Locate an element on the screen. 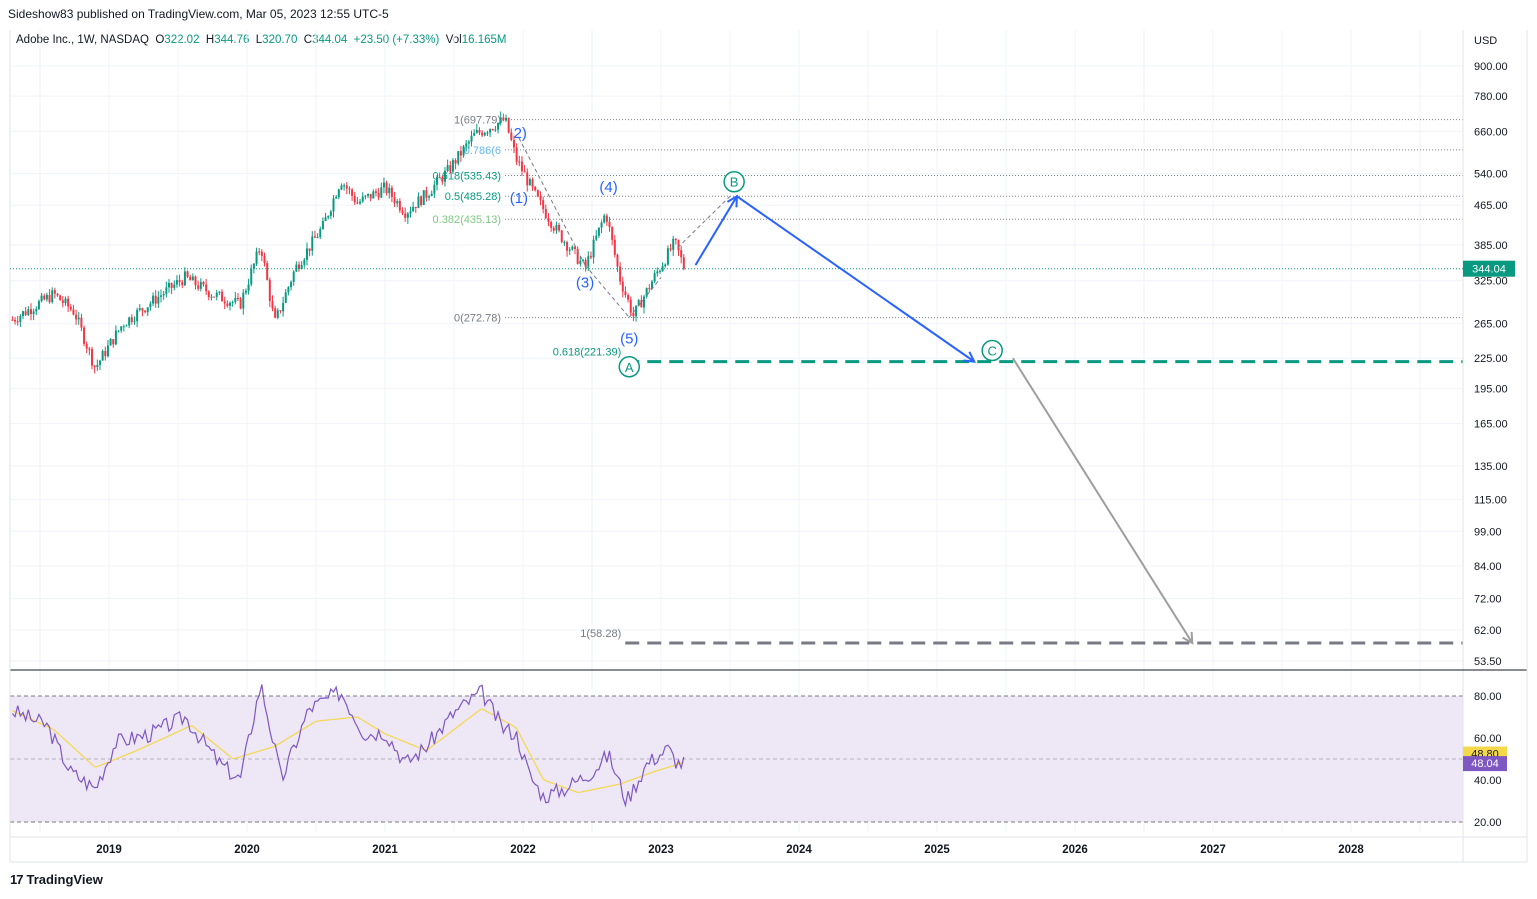  price-axis-label: 62.00 is located at coordinates (1488, 631).